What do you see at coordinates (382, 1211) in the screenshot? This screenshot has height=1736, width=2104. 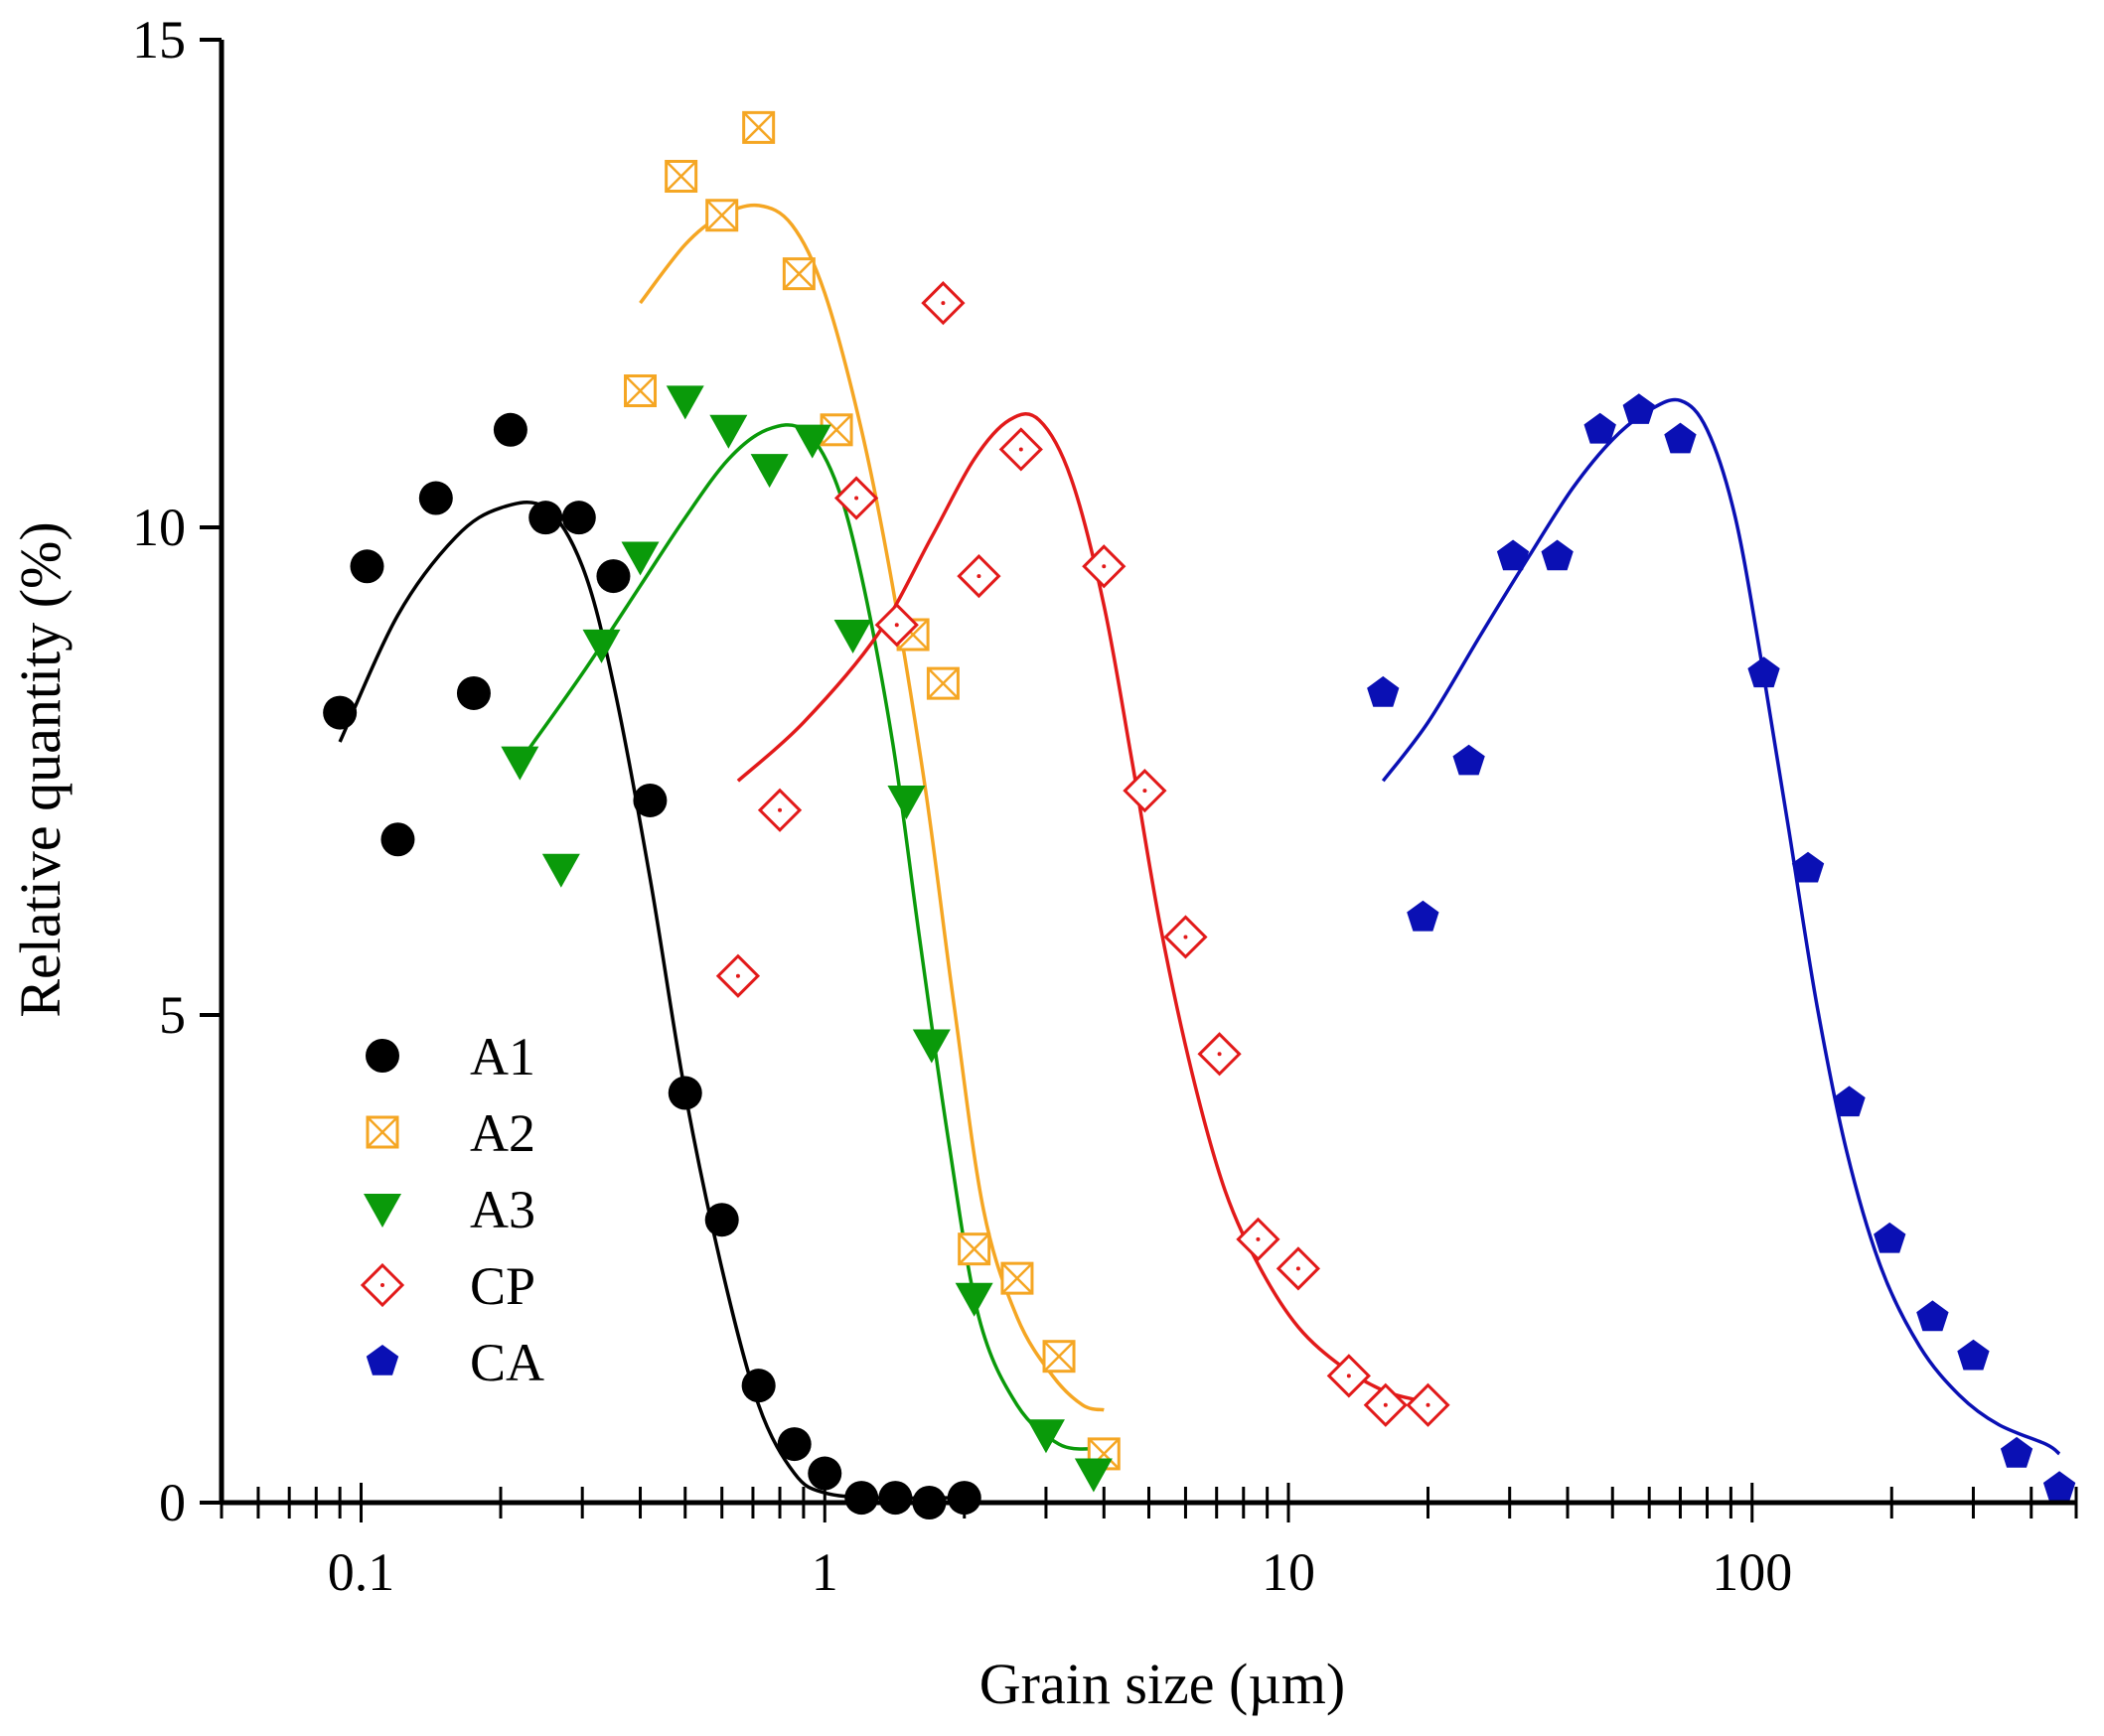 I see `legend-marker-a3` at bounding box center [382, 1211].